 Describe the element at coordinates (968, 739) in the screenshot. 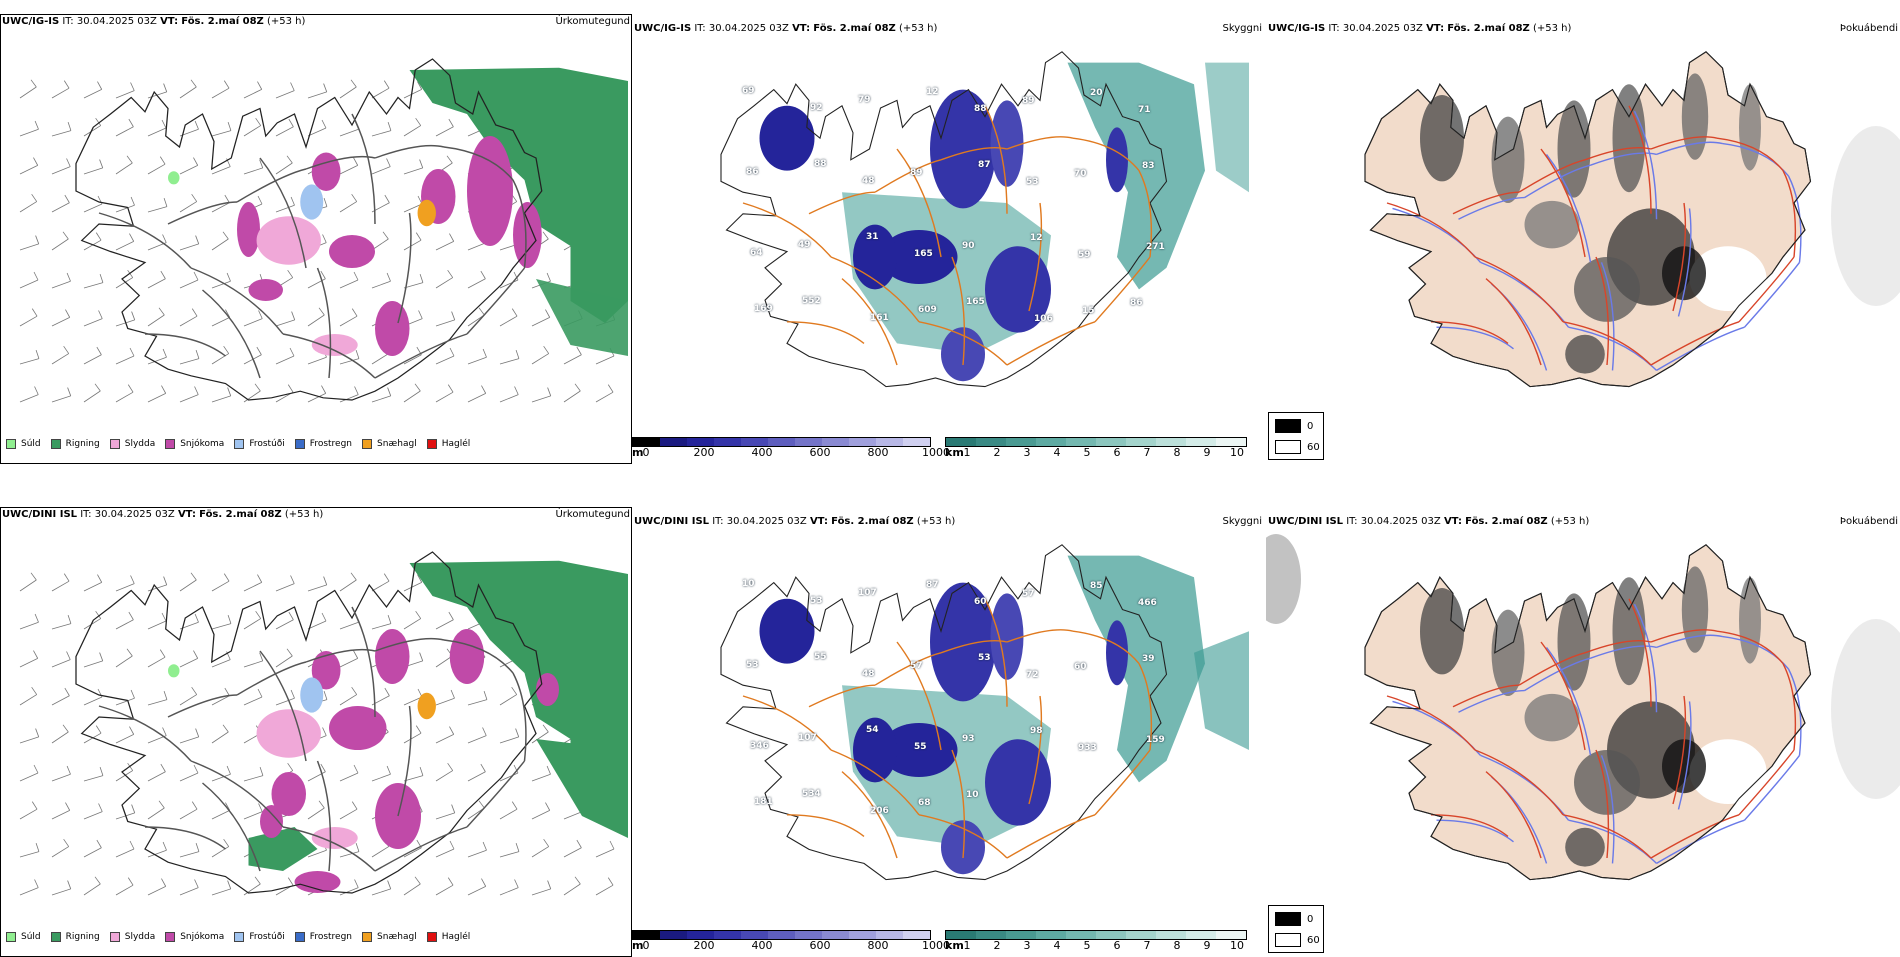

I see `visibility-value-label: 93` at that location.